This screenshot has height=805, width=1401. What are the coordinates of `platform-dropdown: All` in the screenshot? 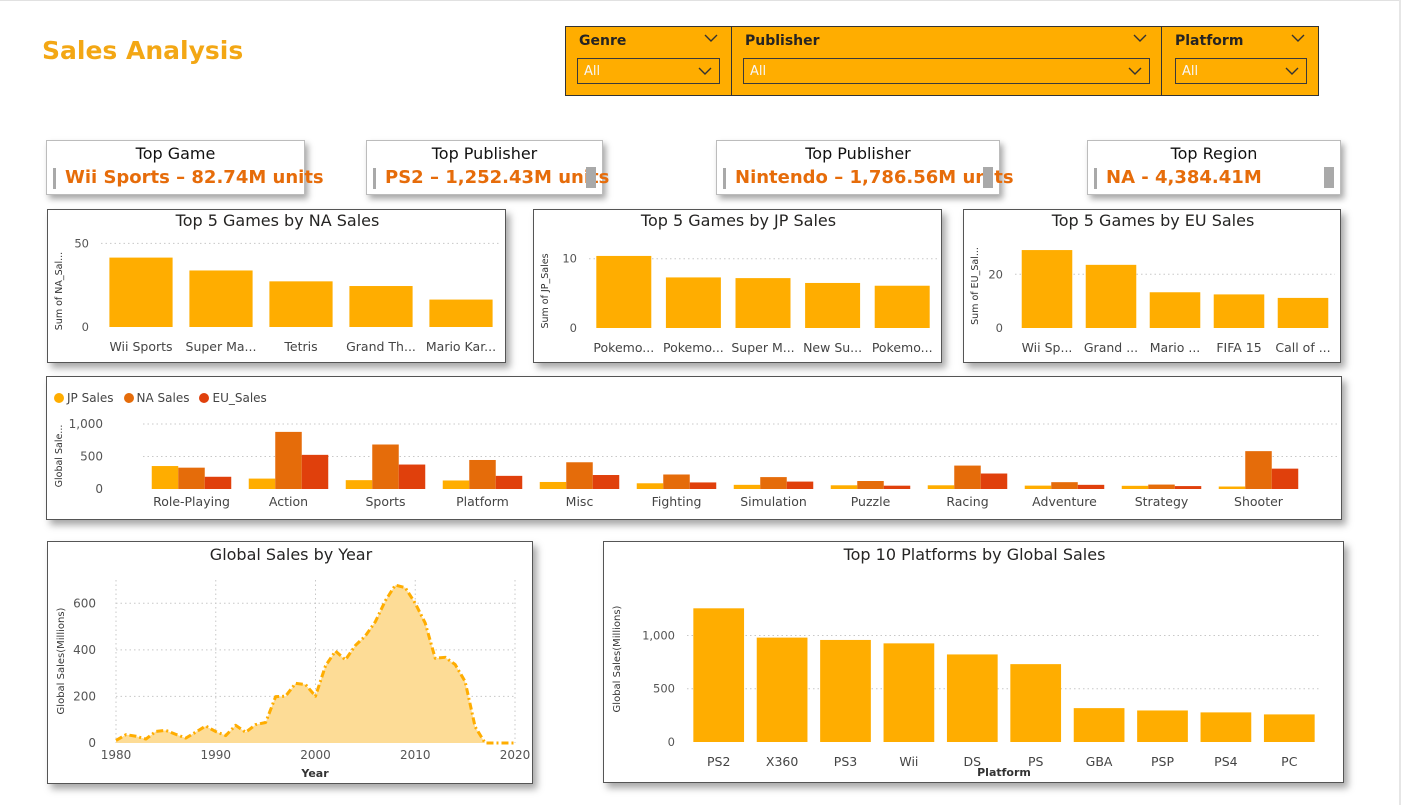 It's located at (1241, 71).